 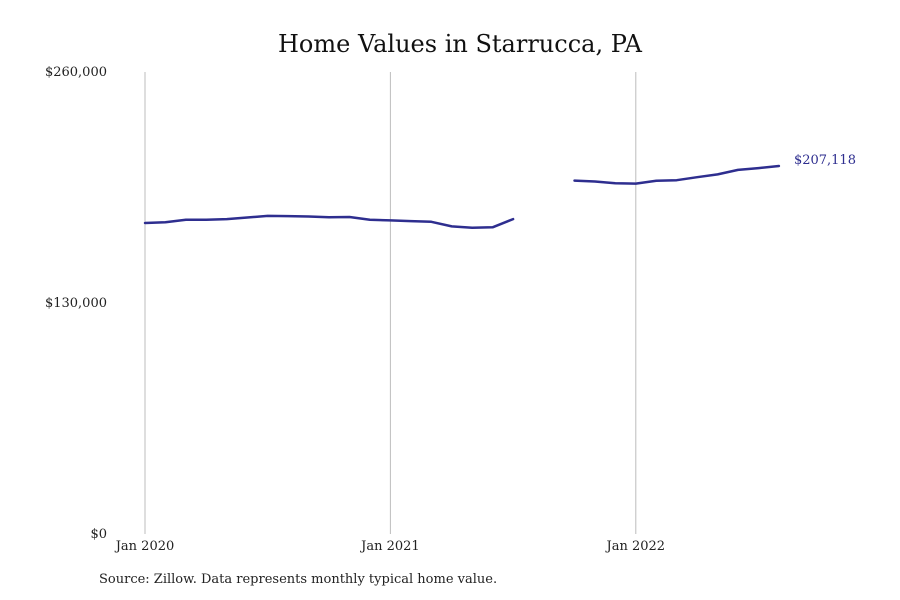 I want to click on chart-title: Home Values in Starrucca, PA, so click(x=460, y=44).